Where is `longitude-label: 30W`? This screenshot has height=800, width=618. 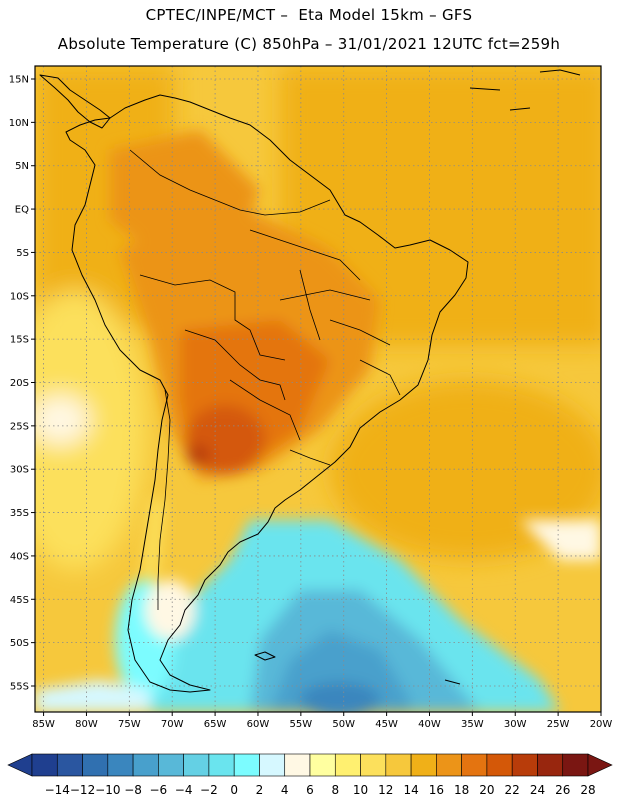
longitude-label: 30W is located at coordinates (515, 724).